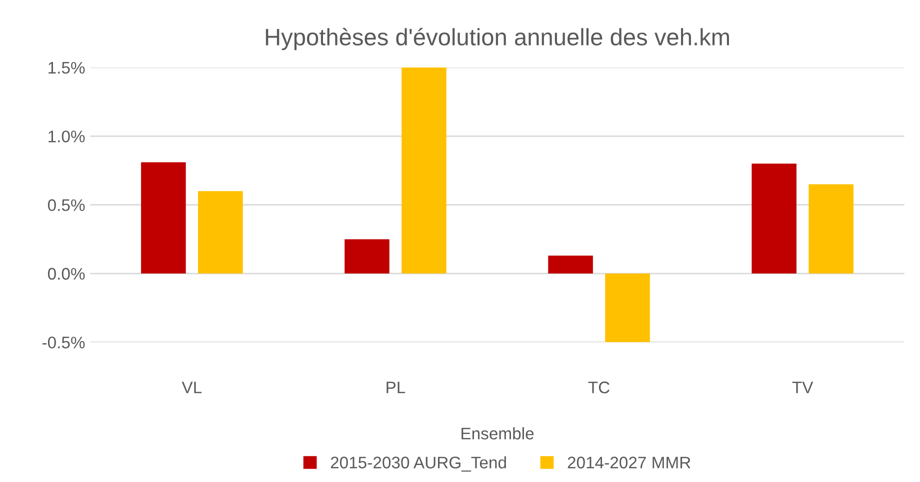  Describe the element at coordinates (192, 388) in the screenshot. I see `x-tick-label: VL` at that location.